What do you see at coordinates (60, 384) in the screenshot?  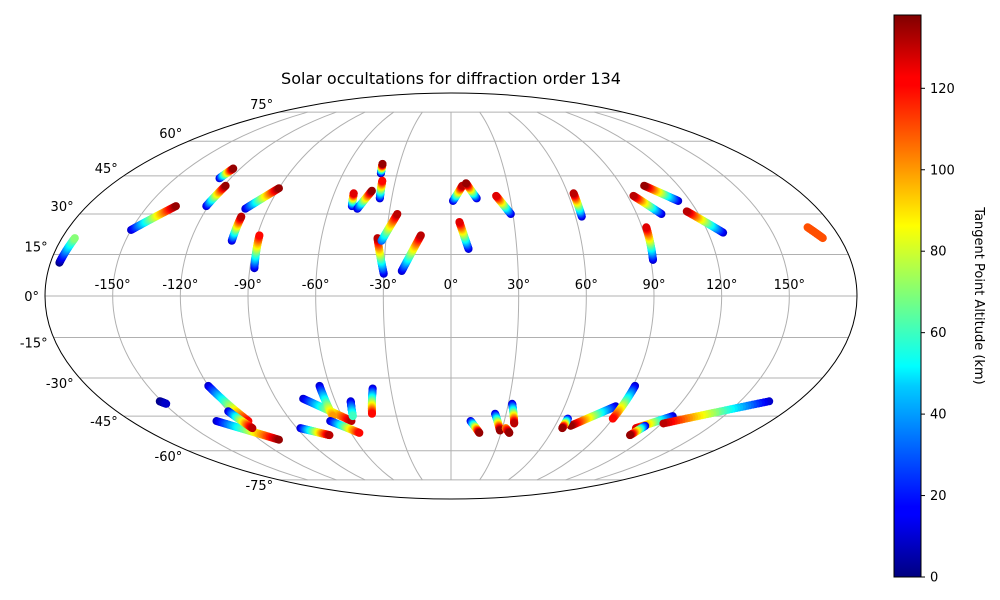 I see `lat-tick-label: -30°` at bounding box center [60, 384].